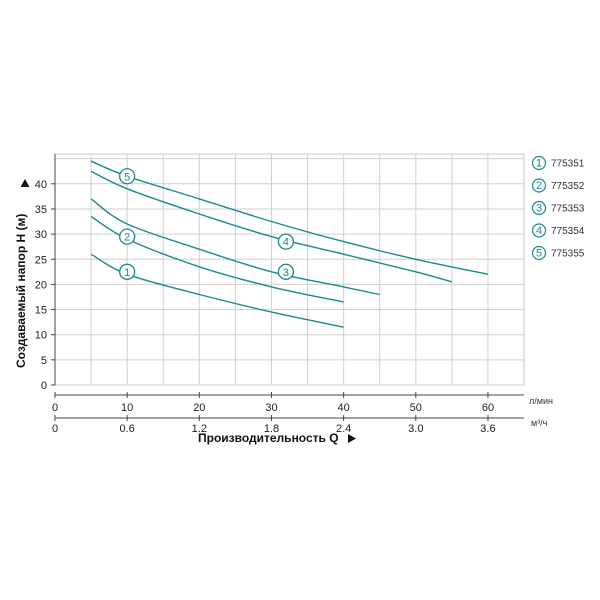 This screenshot has width=600, height=600. What do you see at coordinates (343, 429) in the screenshot?
I see `x-tick-label-secondary: 2.4` at bounding box center [343, 429].